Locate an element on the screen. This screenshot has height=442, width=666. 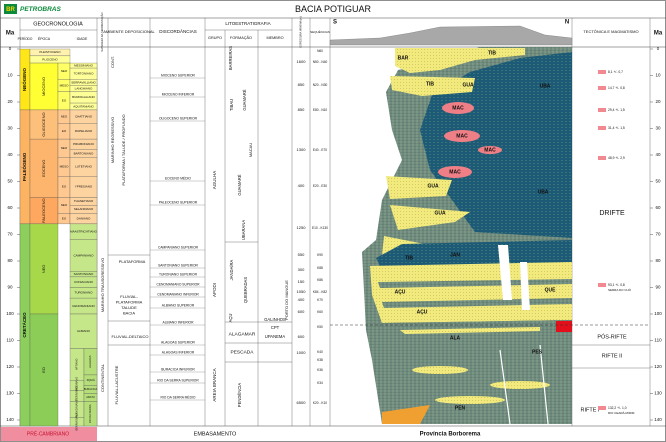
local-age-label: ALAGOAS is located at coordinates (90, 361).